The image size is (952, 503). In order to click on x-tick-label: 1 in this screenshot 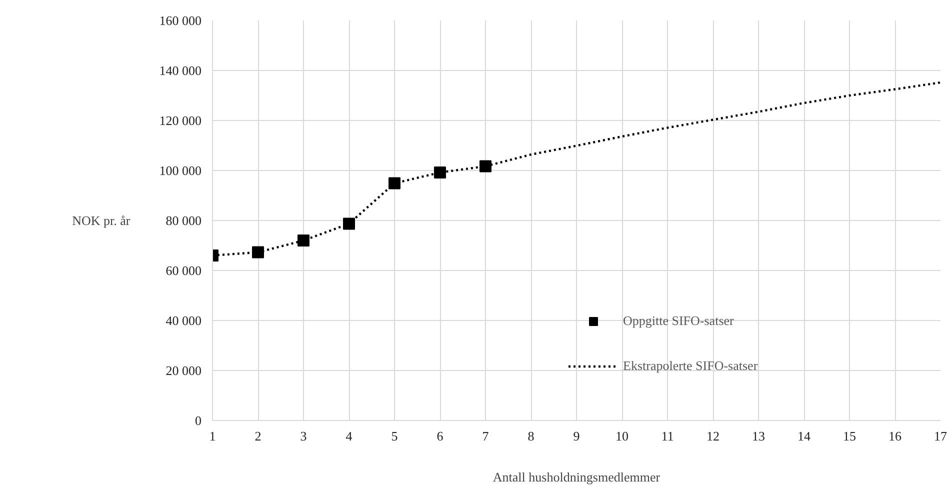, I will do `click(212, 436)`.